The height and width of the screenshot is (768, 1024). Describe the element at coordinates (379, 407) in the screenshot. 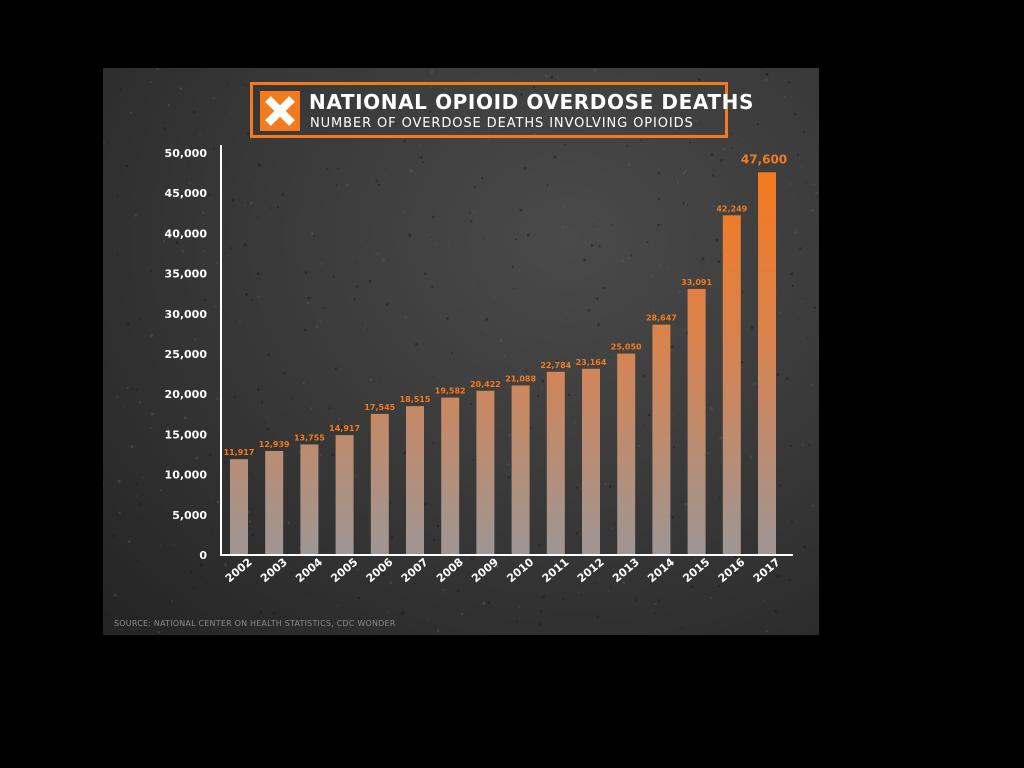

I see `data-label-2006: 17,545` at that location.